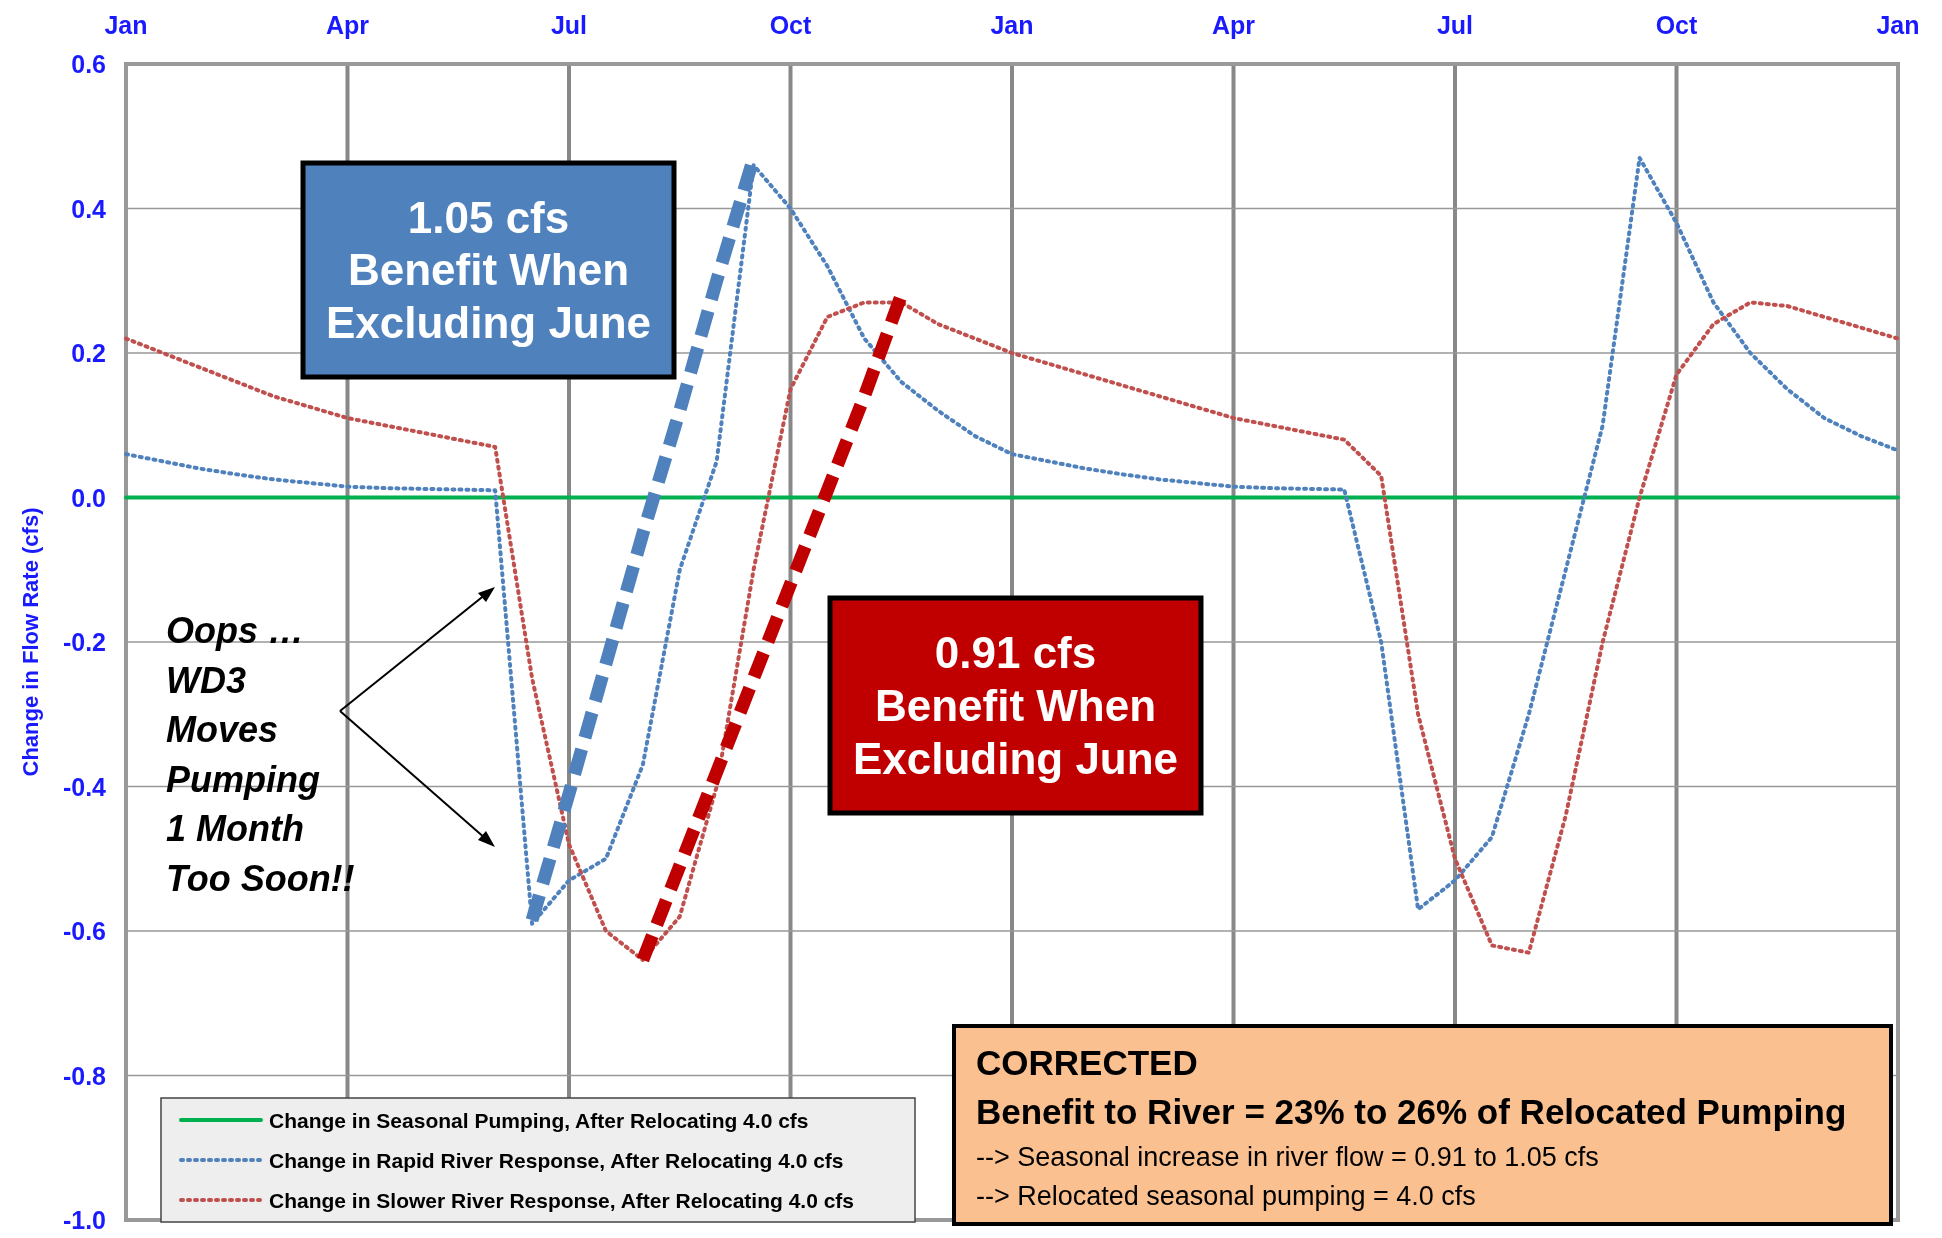 This screenshot has height=1238, width=1942. I want to click on annotation: CORRECTED, so click(1087, 1062).